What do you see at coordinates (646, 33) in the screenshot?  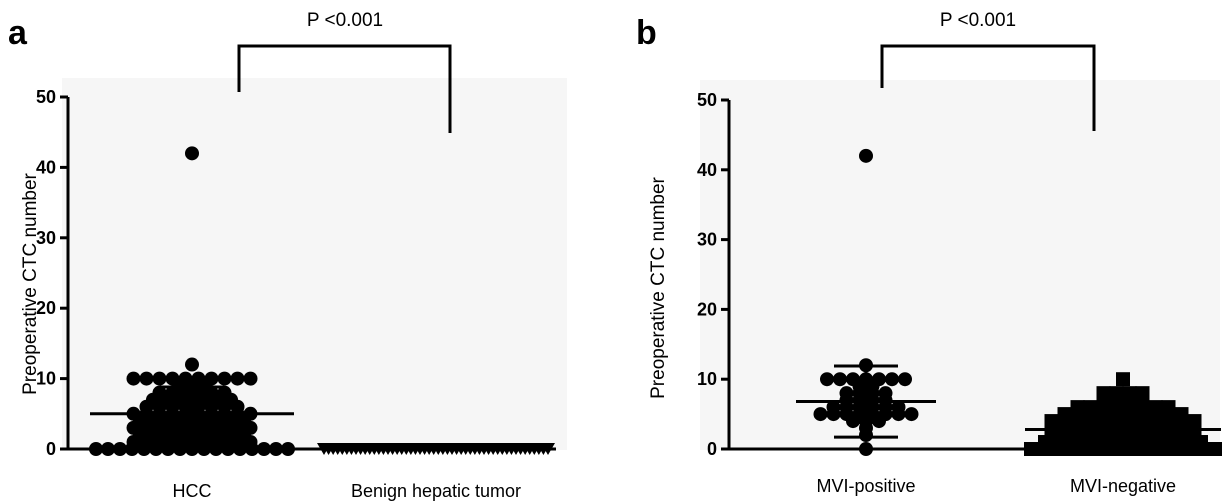 I see `panel-letter: b` at bounding box center [646, 33].